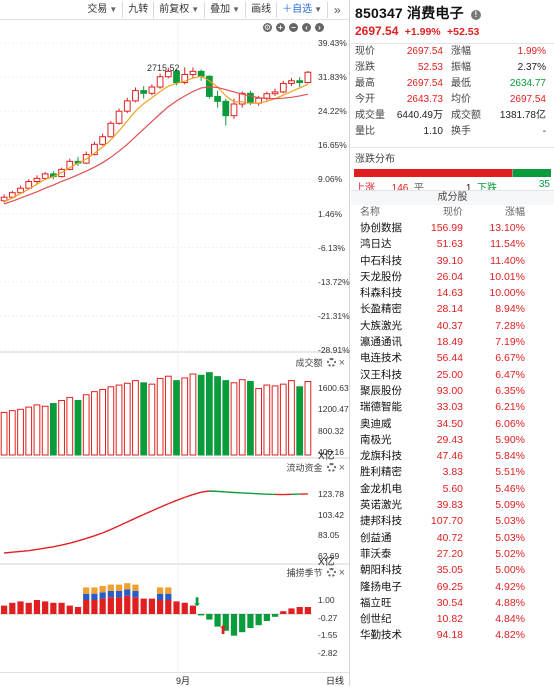 Image resolution: width=554 pixels, height=687 pixels. I want to click on distribution-title: 涨跌分布, so click(452, 157).